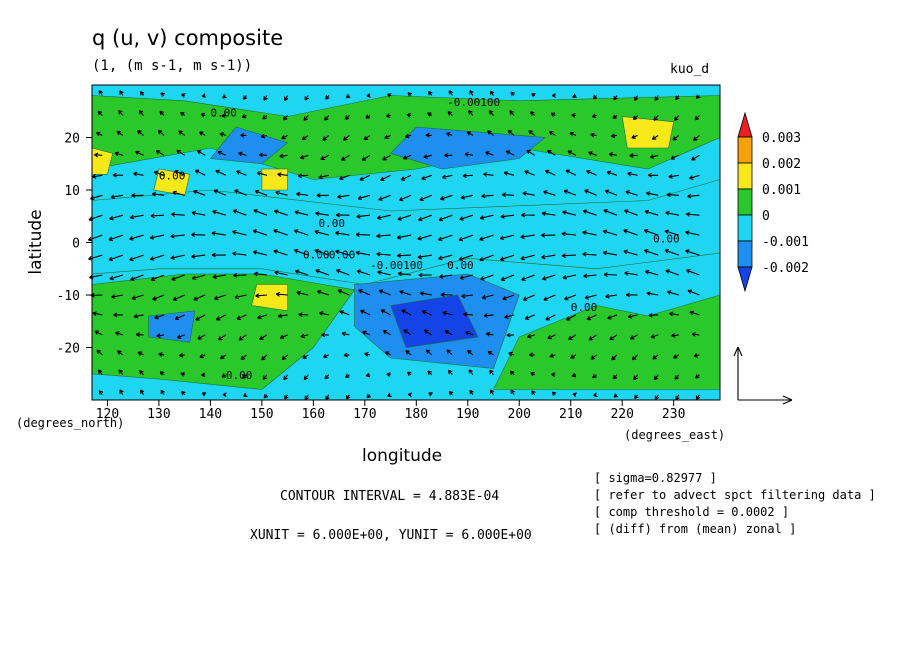 The width and height of the screenshot is (904, 654). What do you see at coordinates (781, 164) in the screenshot?
I see `colorbar-label: 0.002` at bounding box center [781, 164].